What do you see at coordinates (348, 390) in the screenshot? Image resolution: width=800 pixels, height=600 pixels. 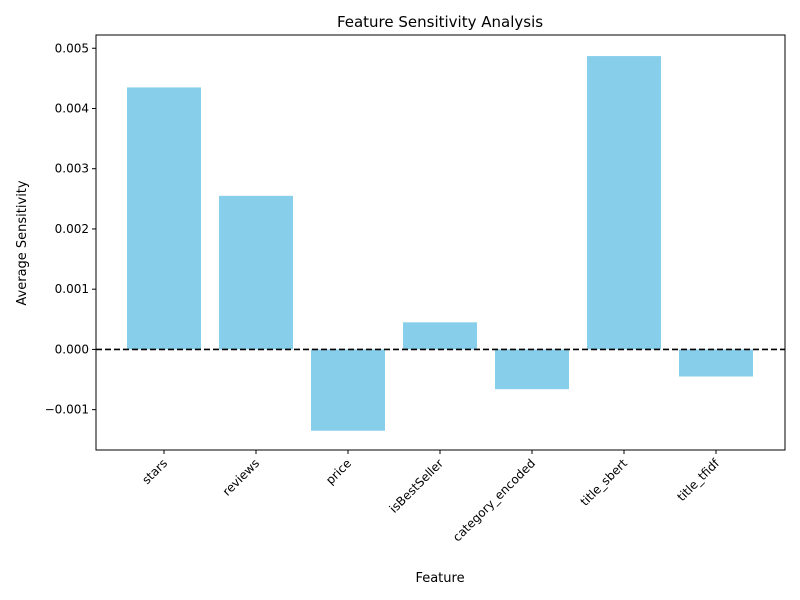 I see `bar-price` at bounding box center [348, 390].